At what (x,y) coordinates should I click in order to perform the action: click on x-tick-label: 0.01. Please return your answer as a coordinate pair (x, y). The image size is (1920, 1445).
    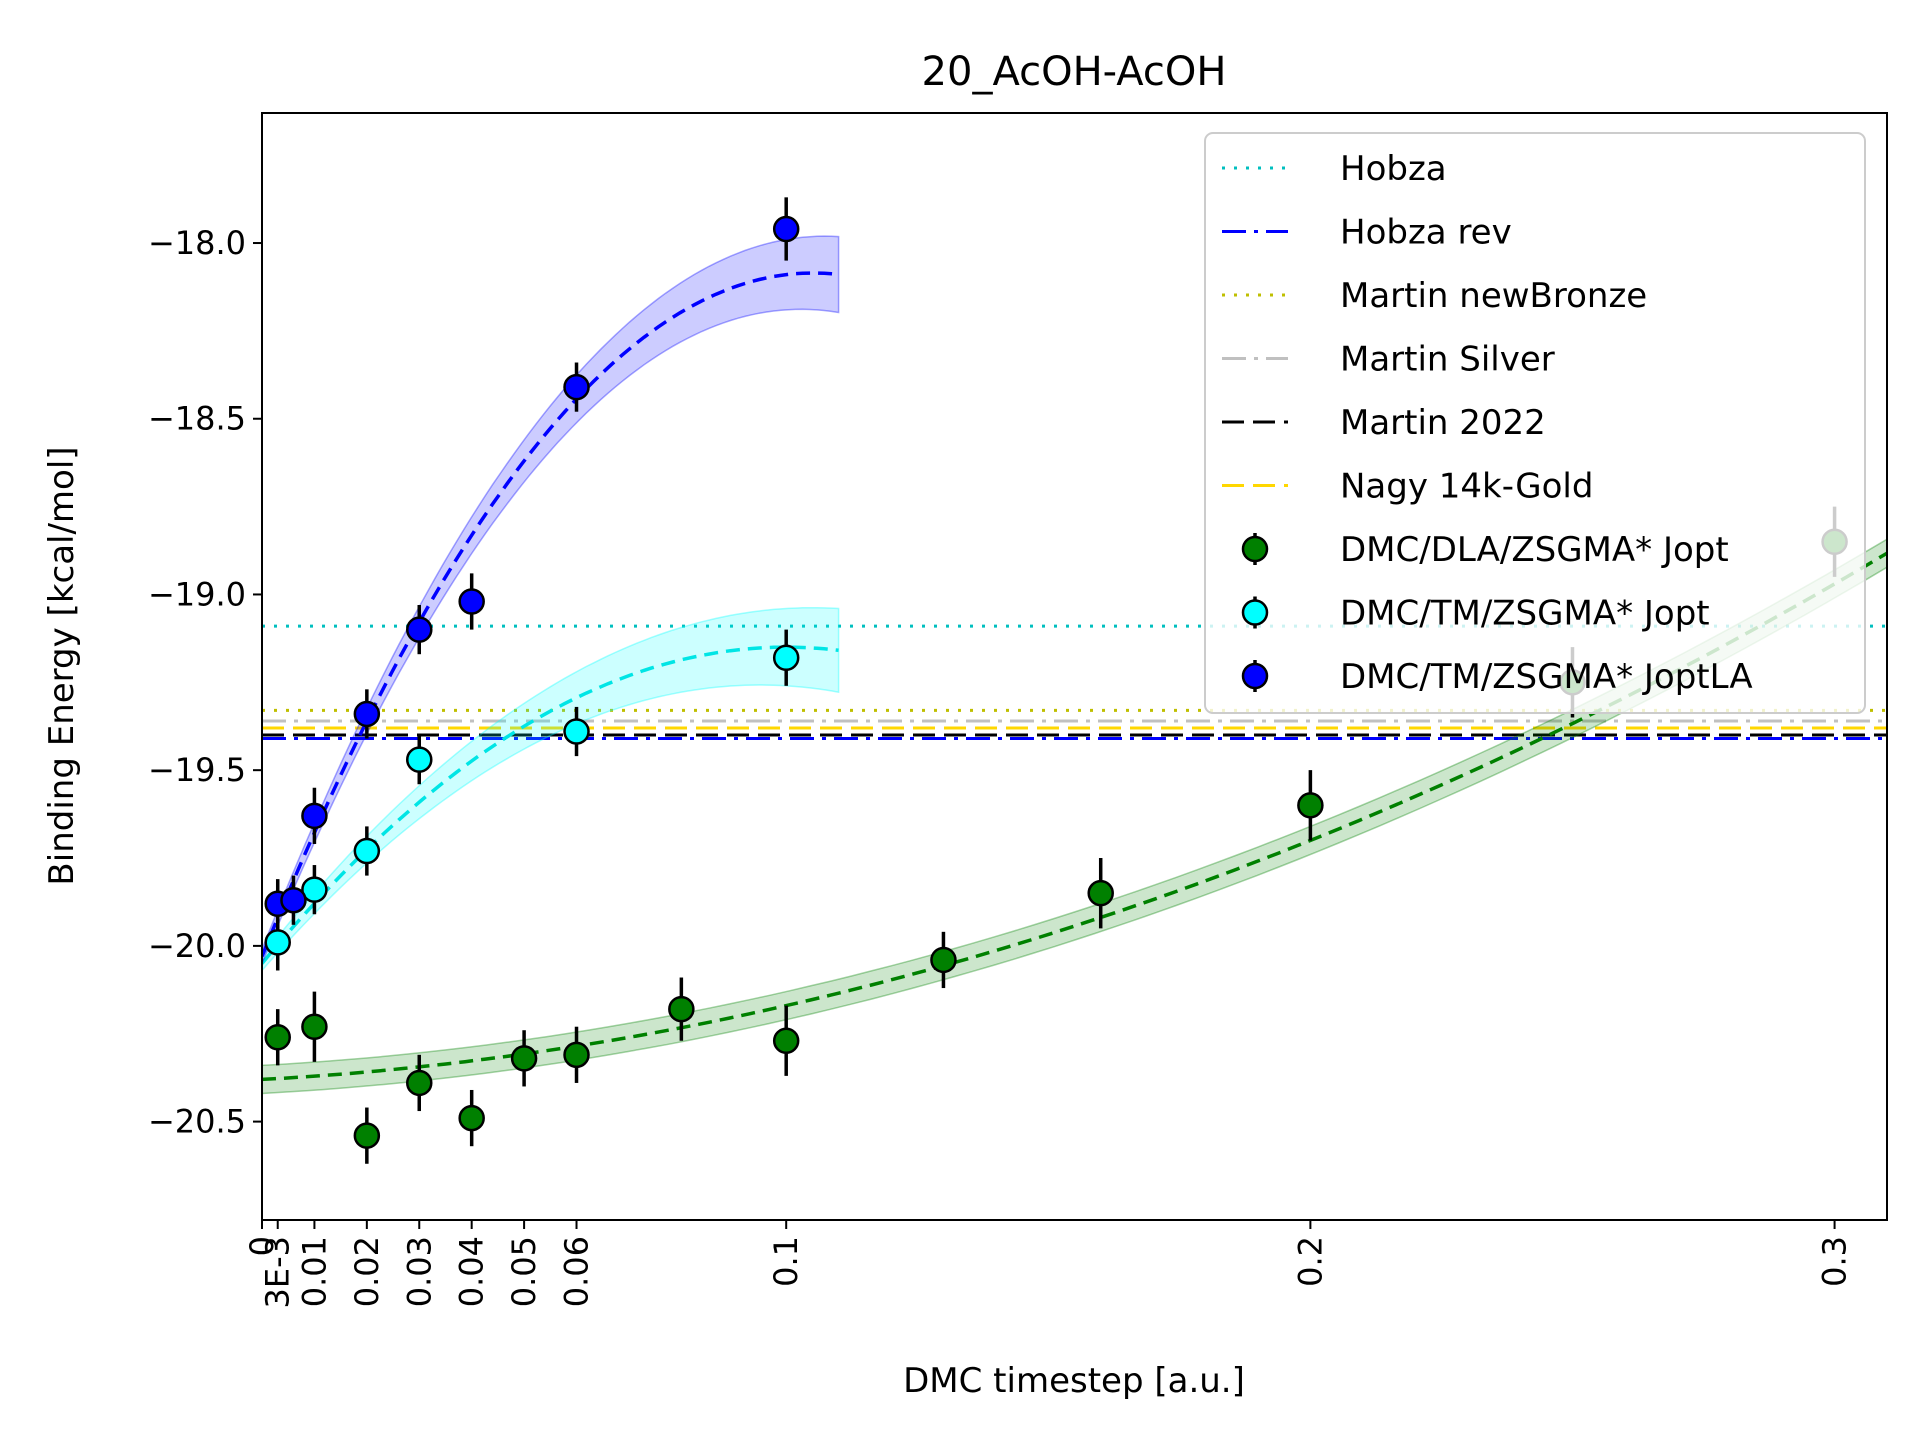
    Looking at the image, I should click on (314, 1271).